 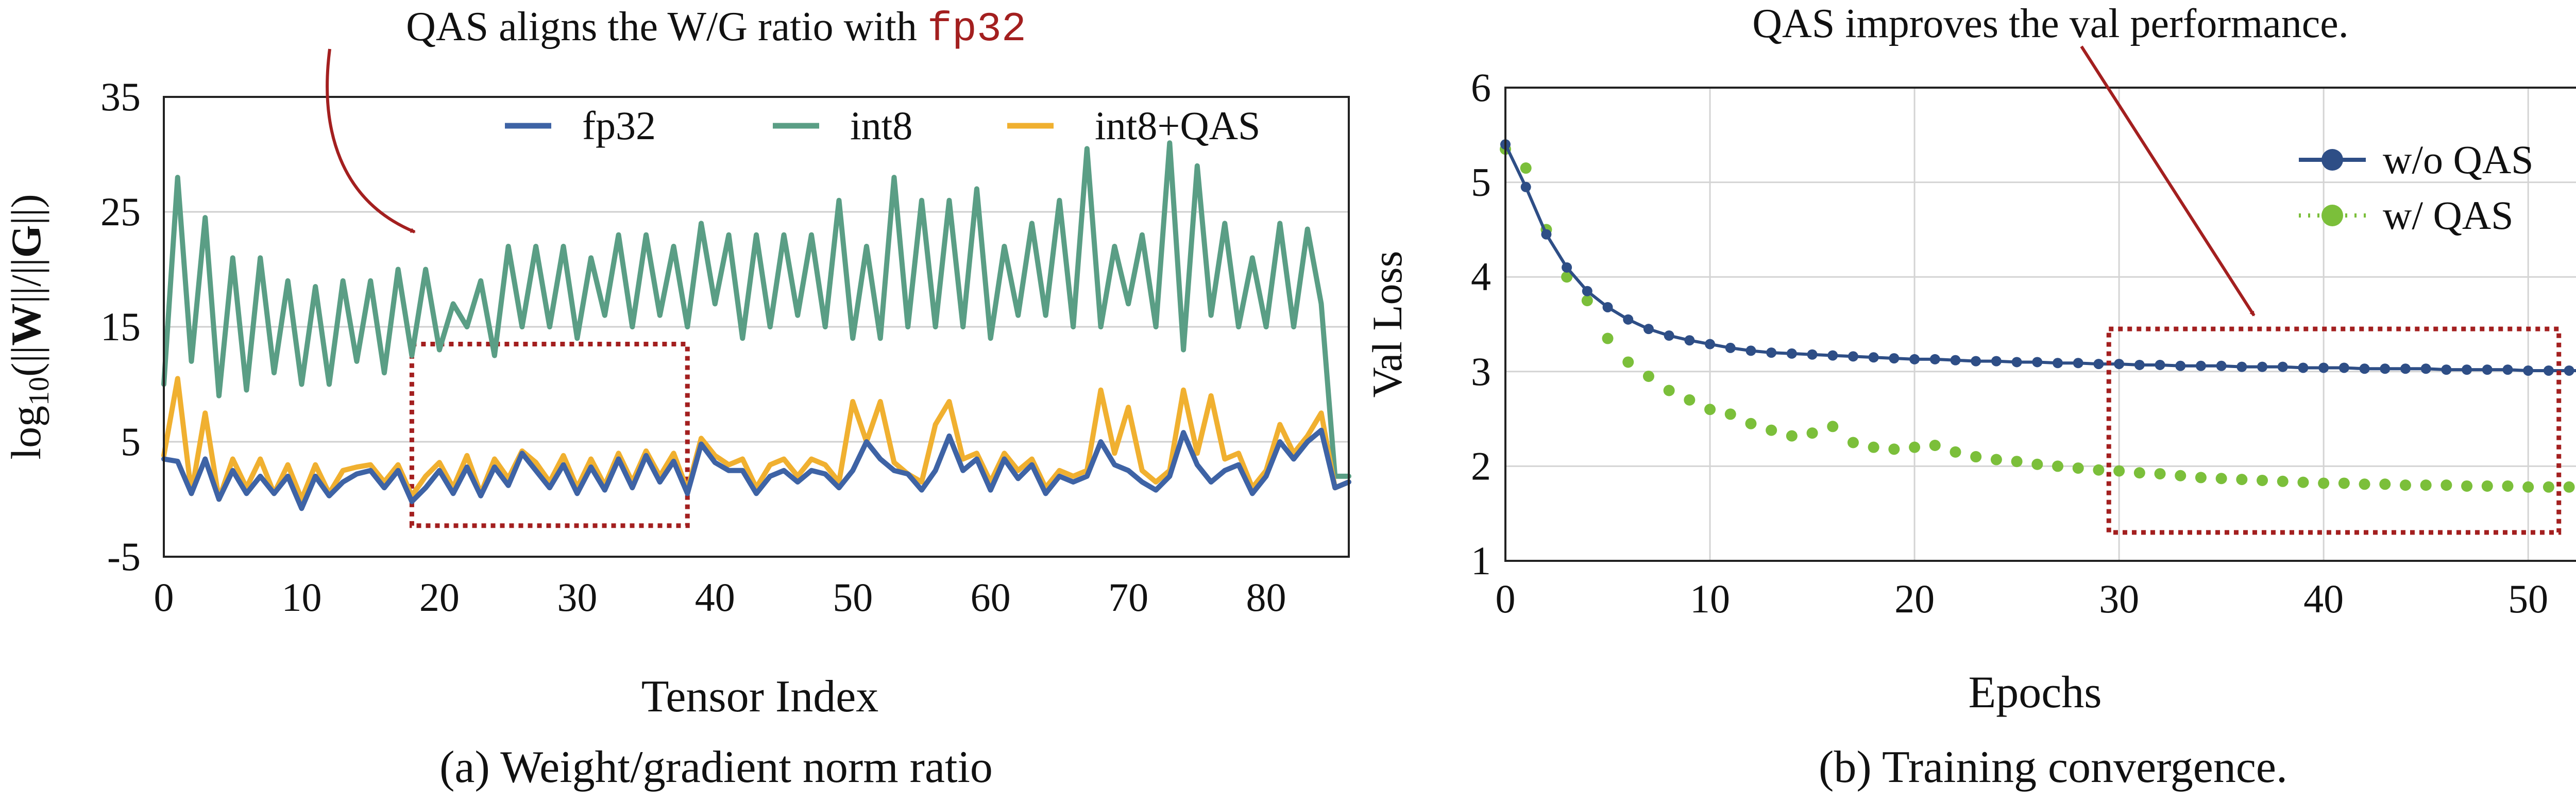 What do you see at coordinates (26, 209) in the screenshot?
I see `a-ylabel-close: ||)` at bounding box center [26, 209].